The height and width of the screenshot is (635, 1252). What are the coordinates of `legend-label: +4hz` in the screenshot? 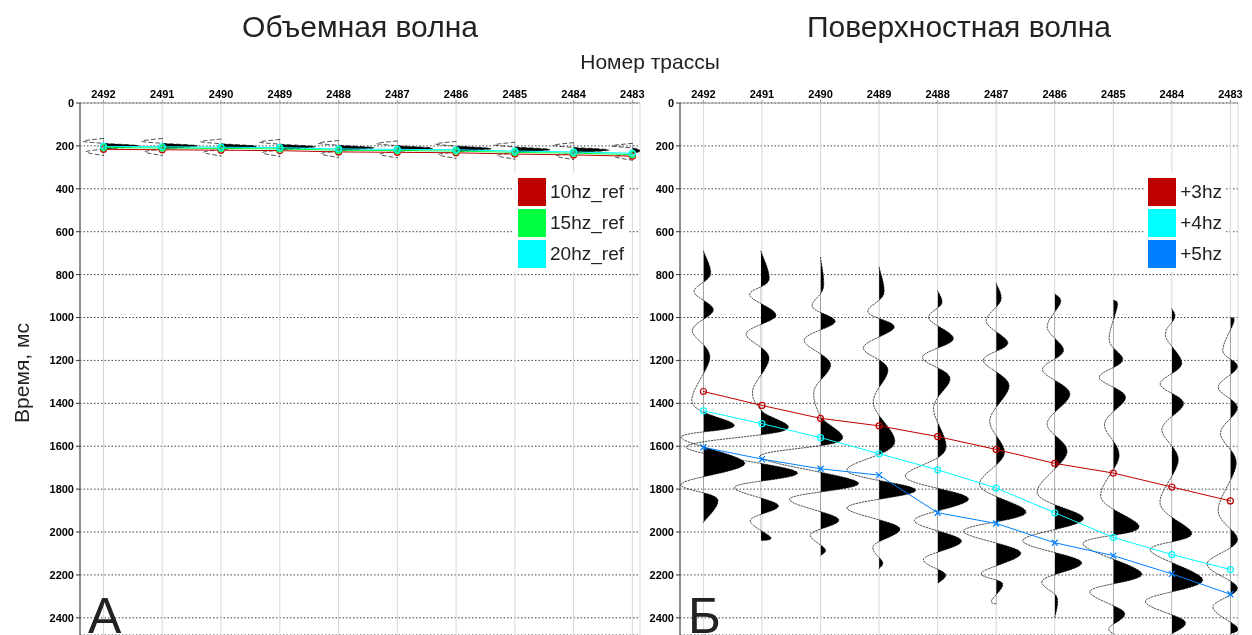 It's located at (1201, 222).